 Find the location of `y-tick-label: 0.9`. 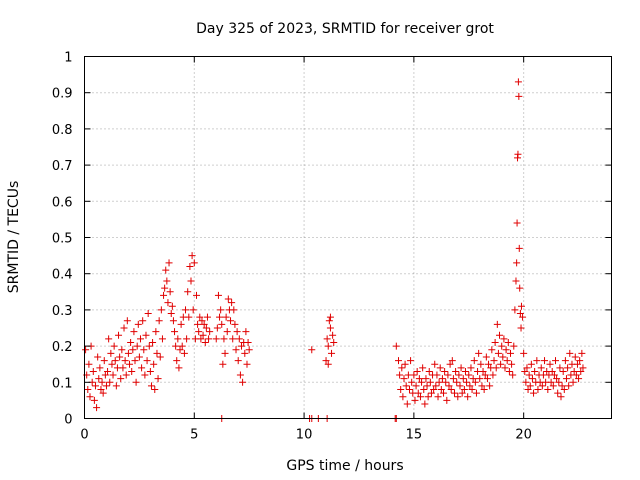

y-tick-label: 0.9 is located at coordinates (62, 94).